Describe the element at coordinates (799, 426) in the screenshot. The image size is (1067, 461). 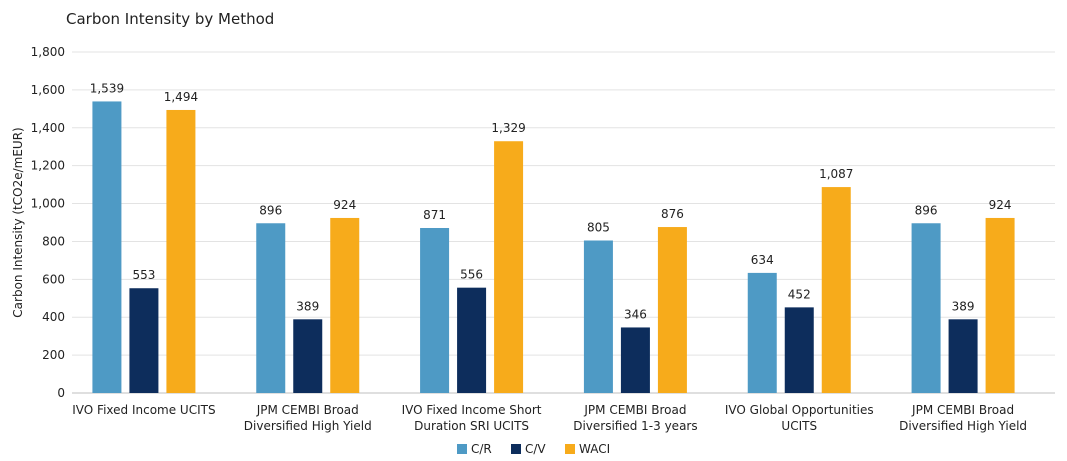
I see `x-category-label: UCITS` at that location.